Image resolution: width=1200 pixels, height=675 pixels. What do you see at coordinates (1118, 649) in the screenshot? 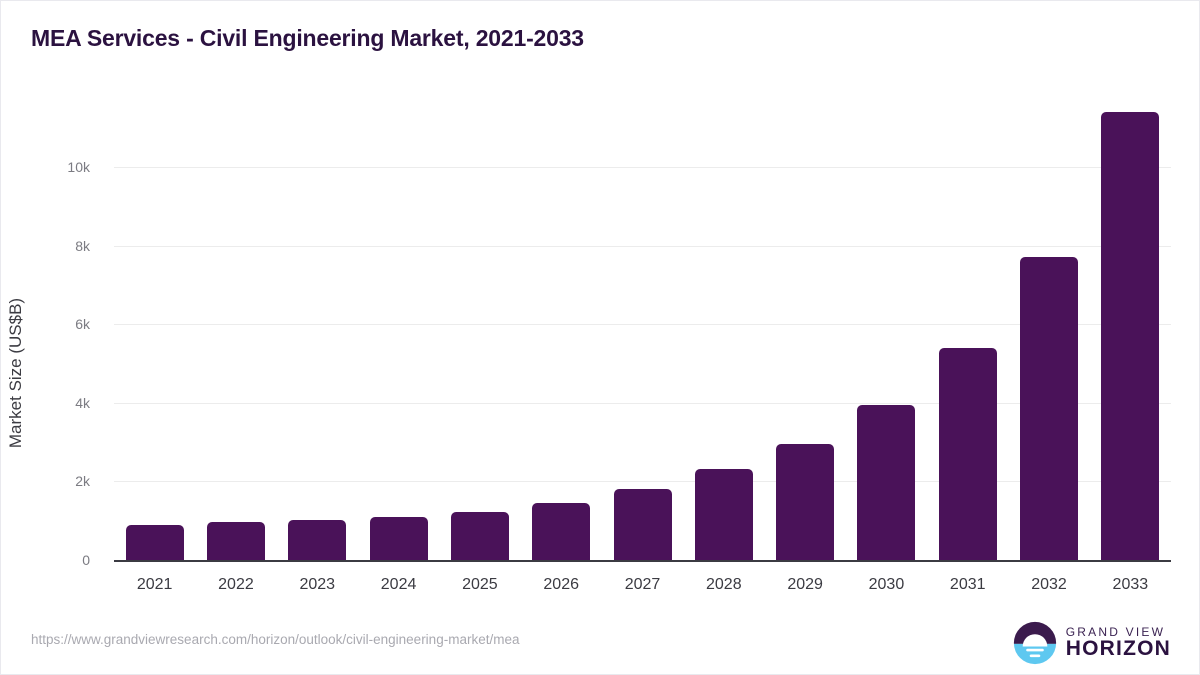
I see `logo-text-bottom: HORIZON` at bounding box center [1118, 649].